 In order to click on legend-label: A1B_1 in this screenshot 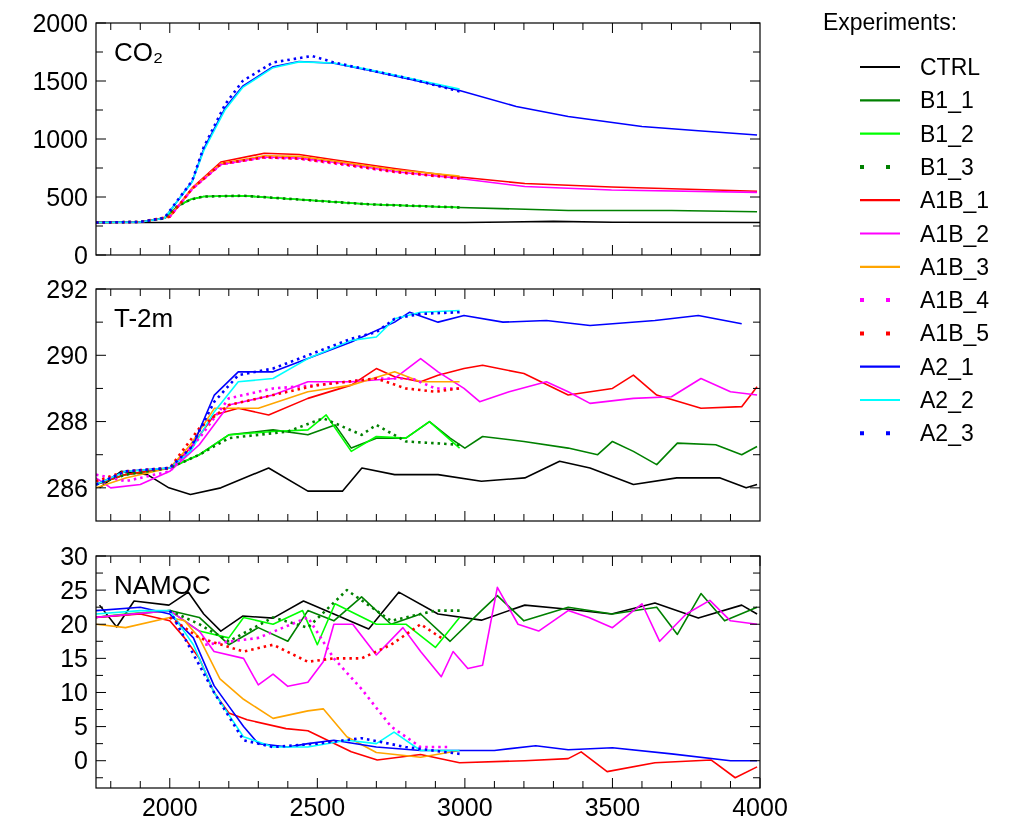, I will do `click(955, 200)`.